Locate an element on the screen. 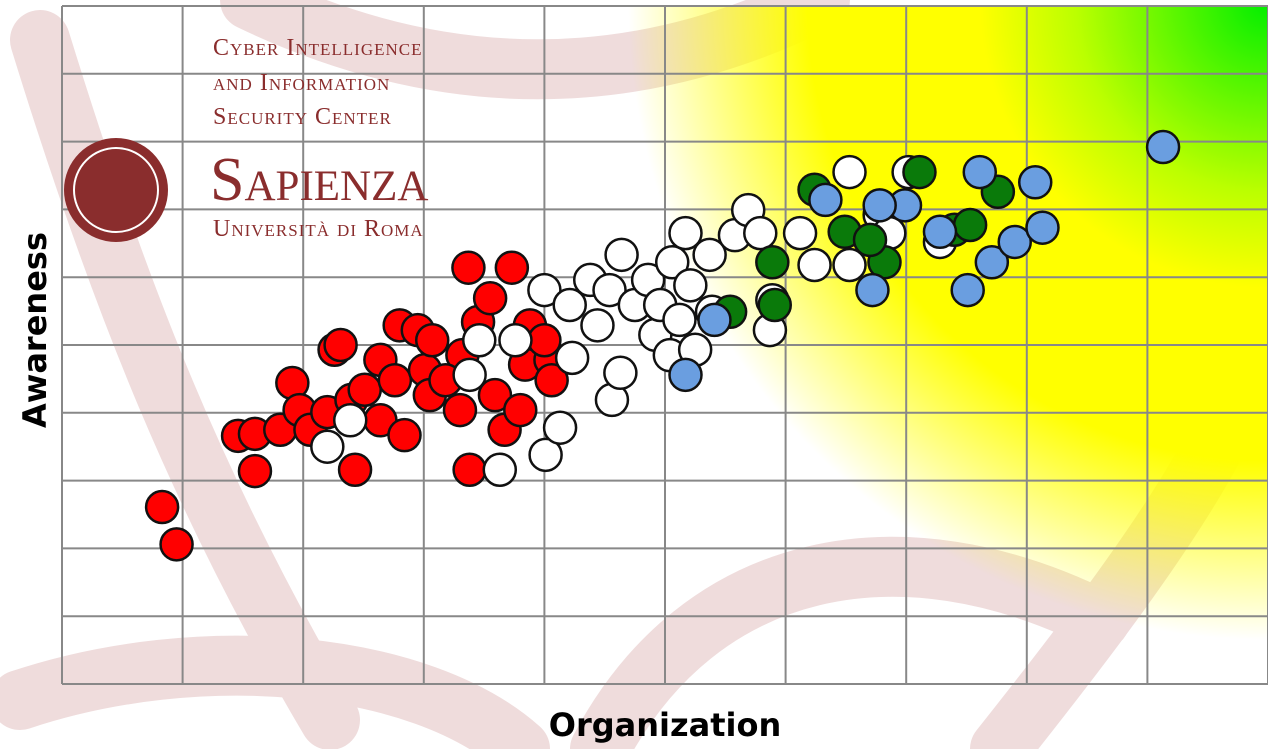  logo-line: and Information is located at coordinates (301, 83).